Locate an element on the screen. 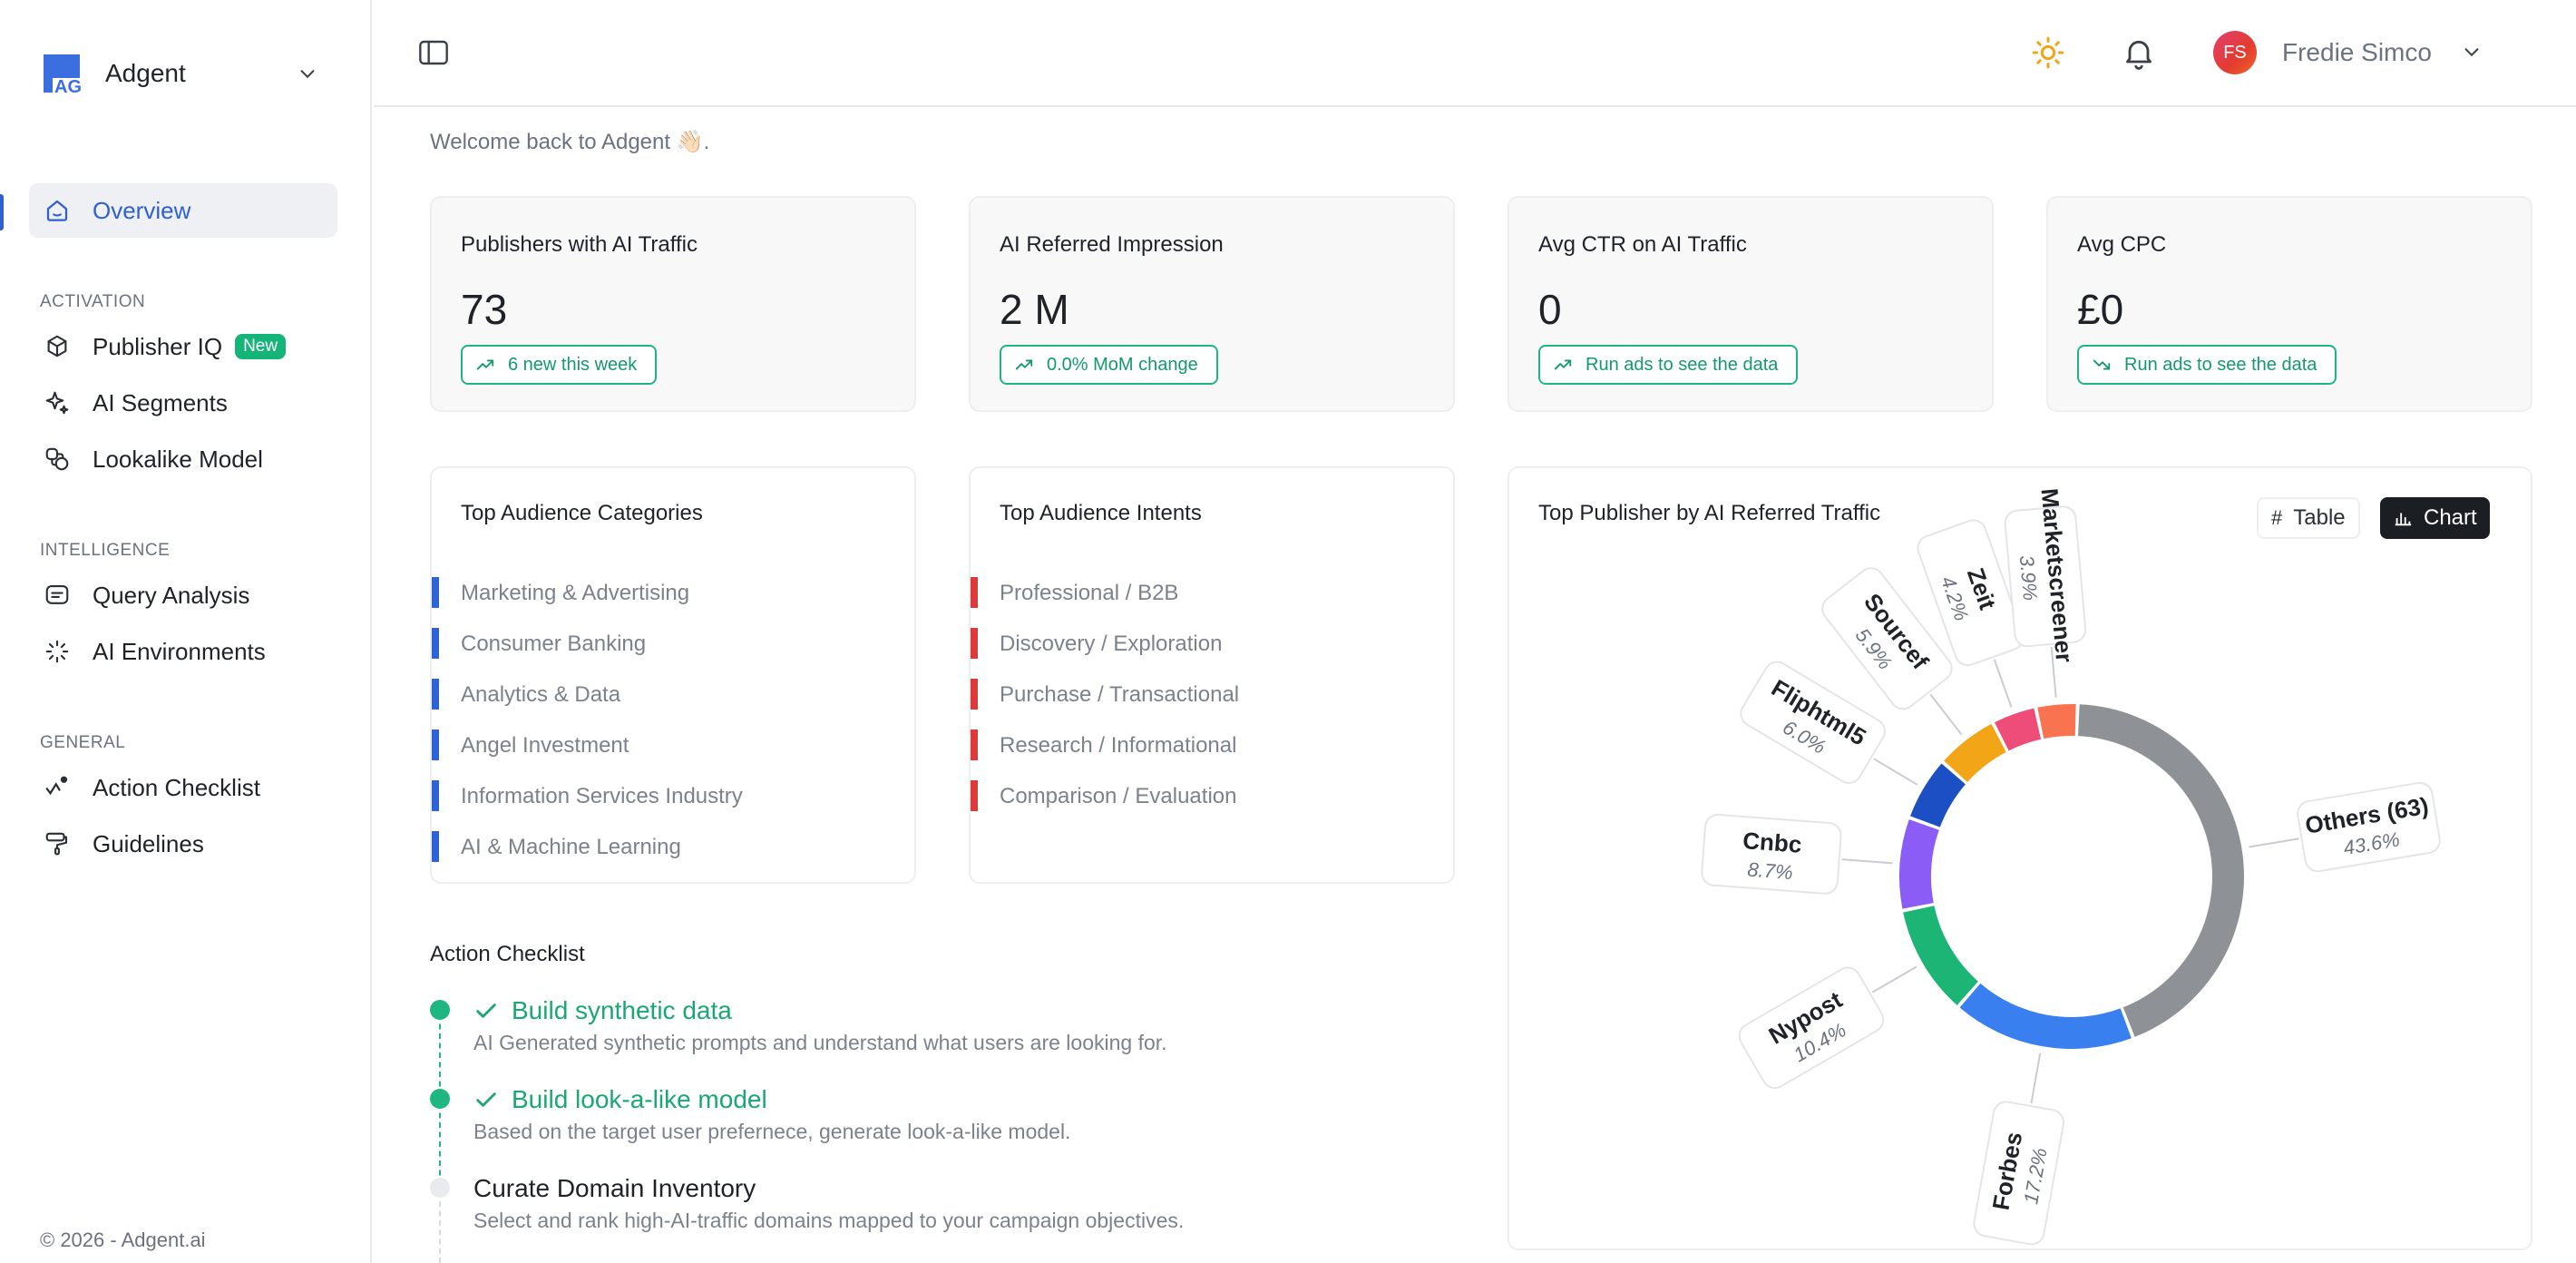 This screenshot has width=2576, height=1263. slice-fliphtml5 is located at coordinates (1938, 795).